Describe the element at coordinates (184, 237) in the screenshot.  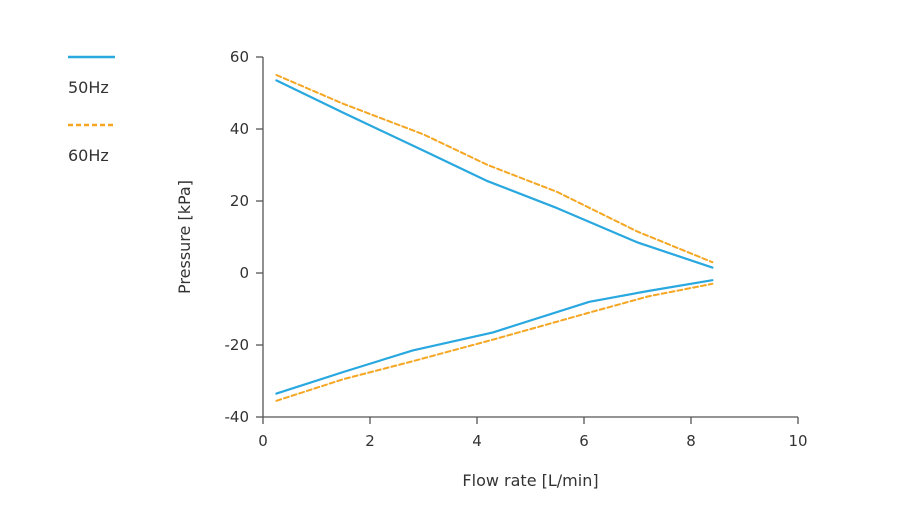
I see `y-axis-title: Pressure [kPa]` at that location.